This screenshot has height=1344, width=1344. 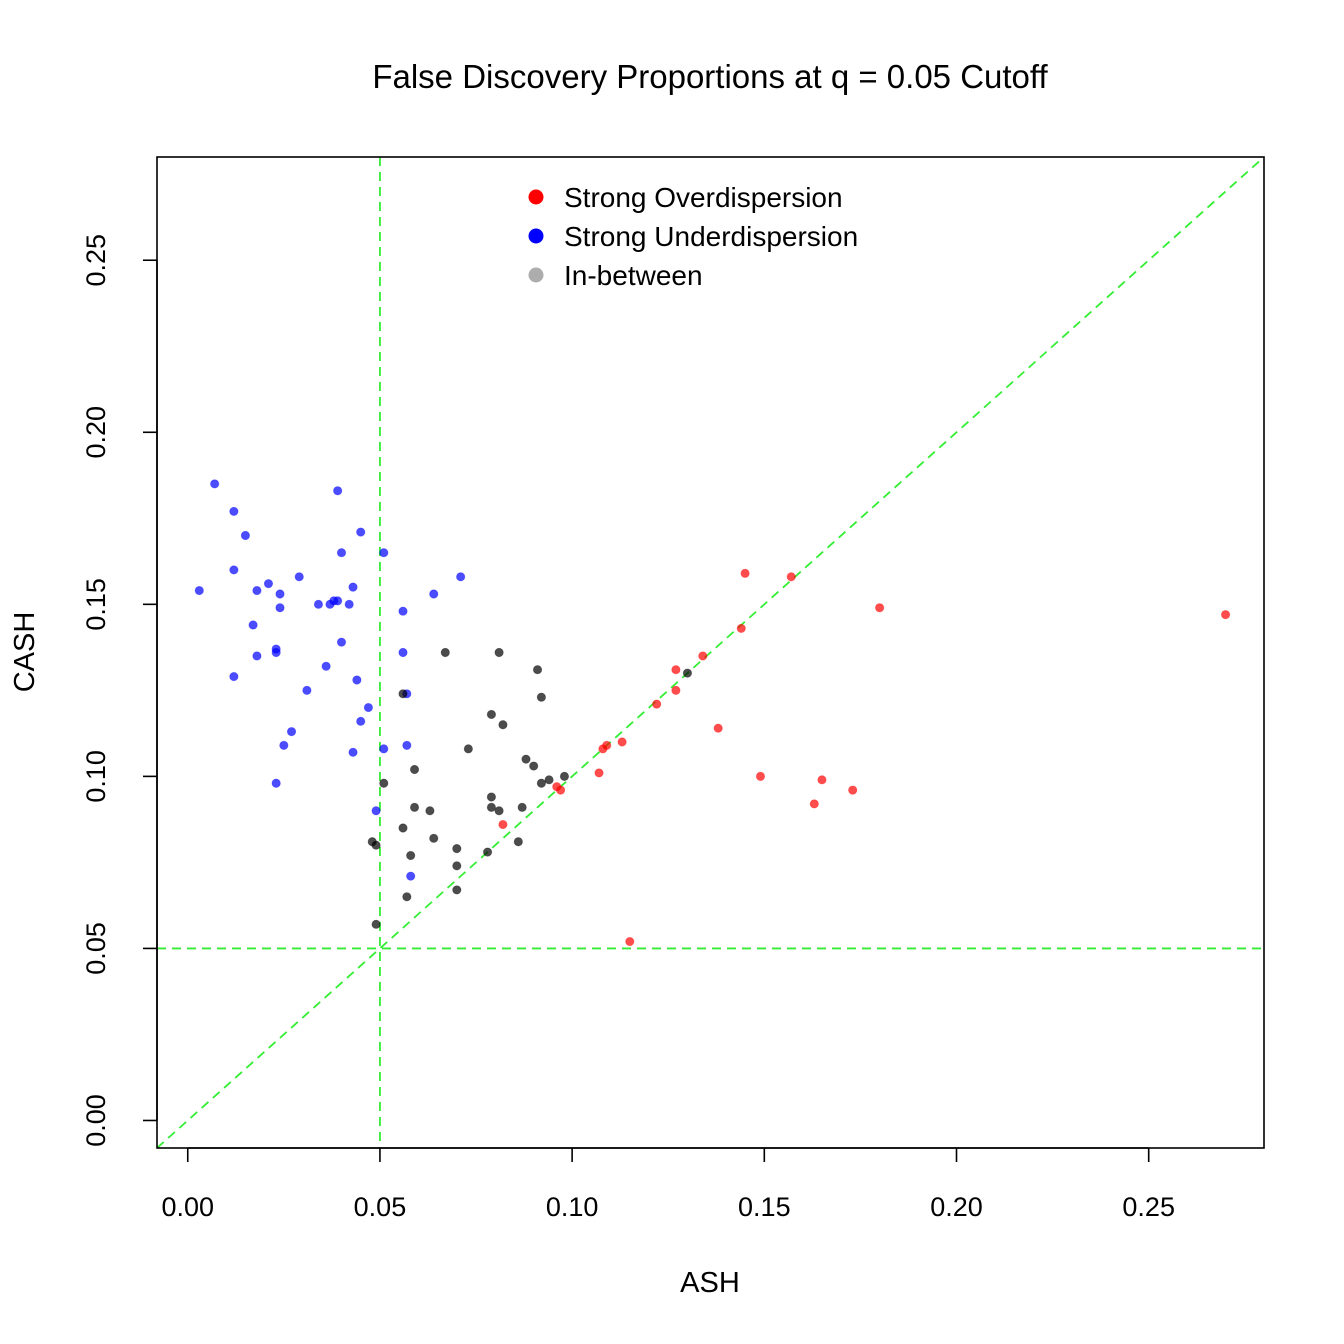 I want to click on legend-label-2: In-between, so click(x=633, y=275).